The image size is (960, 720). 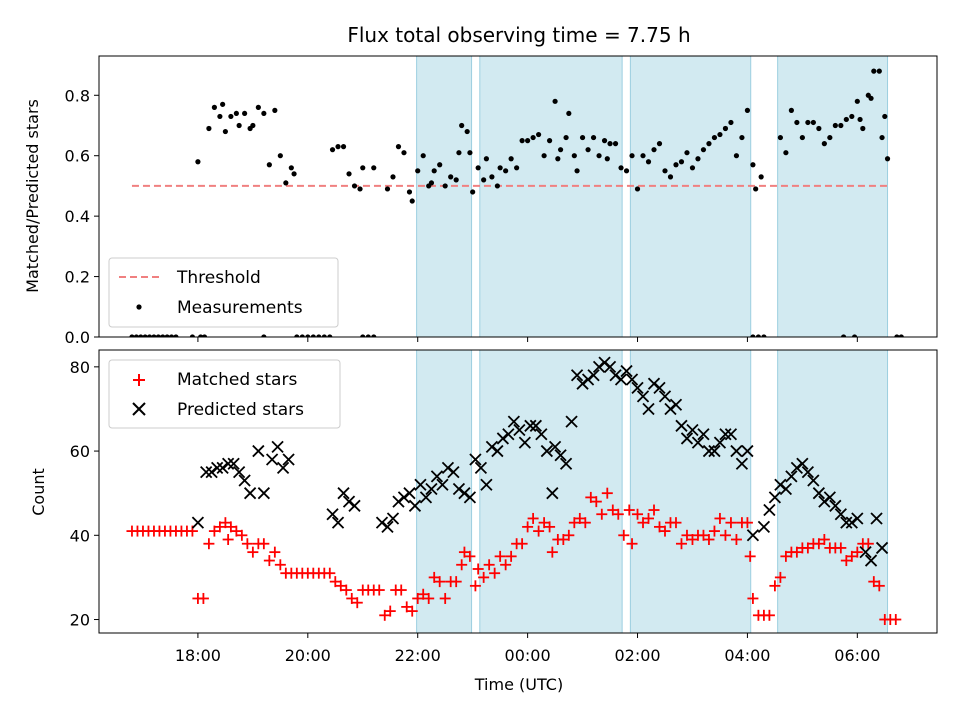 I want to click on x-tick-label: 02:00, so click(x=637, y=655).